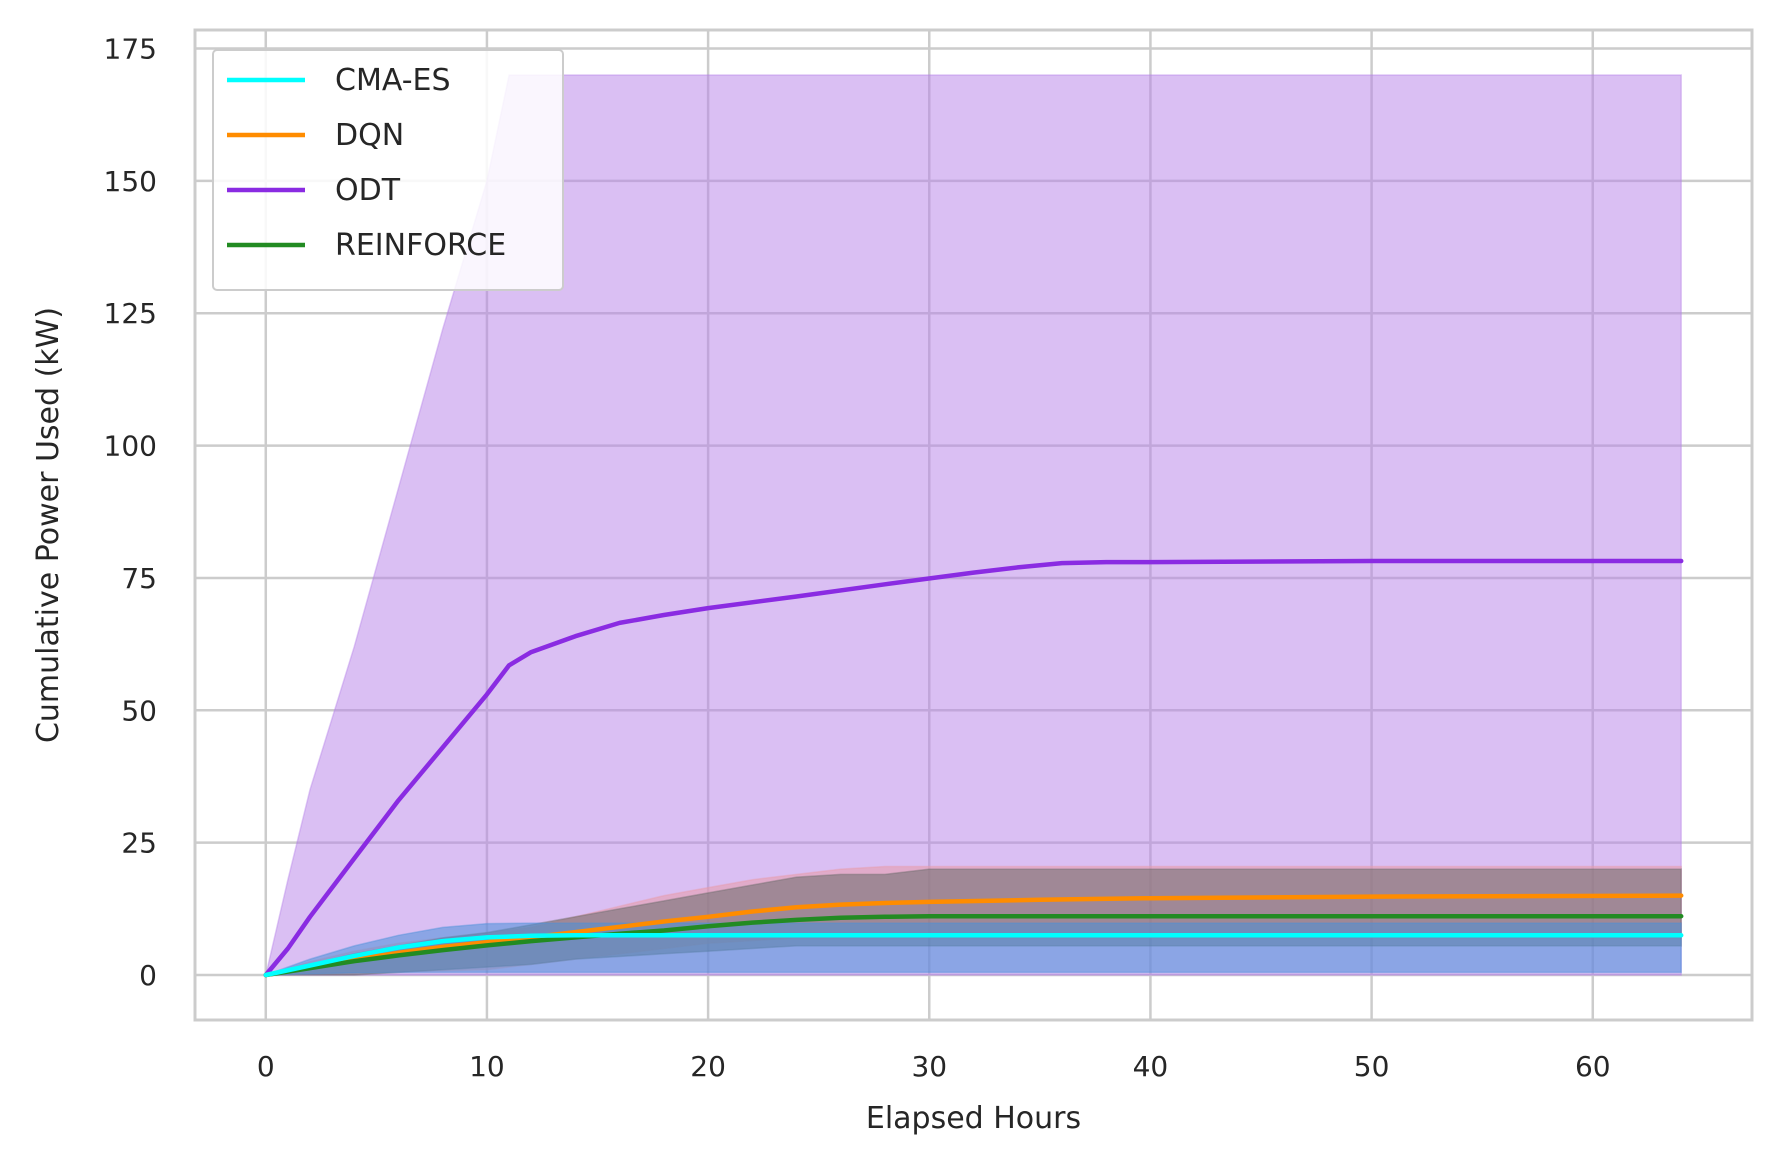  I want to click on legend-entry: DQN, so click(369, 135).